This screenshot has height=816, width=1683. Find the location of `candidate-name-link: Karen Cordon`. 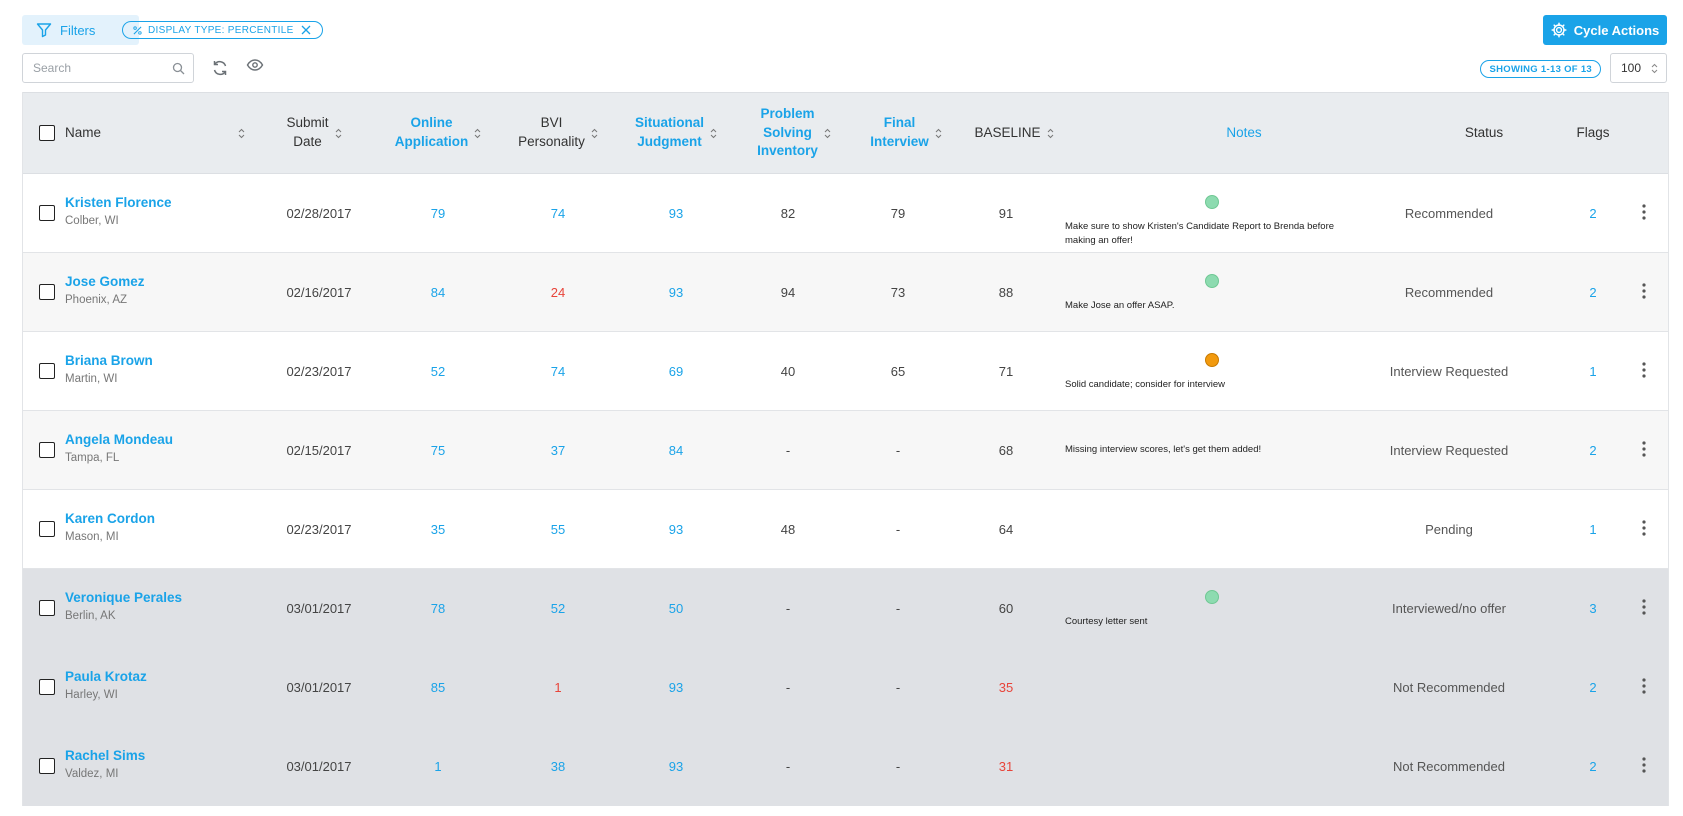

candidate-name-link: Karen Cordon is located at coordinates (110, 518).